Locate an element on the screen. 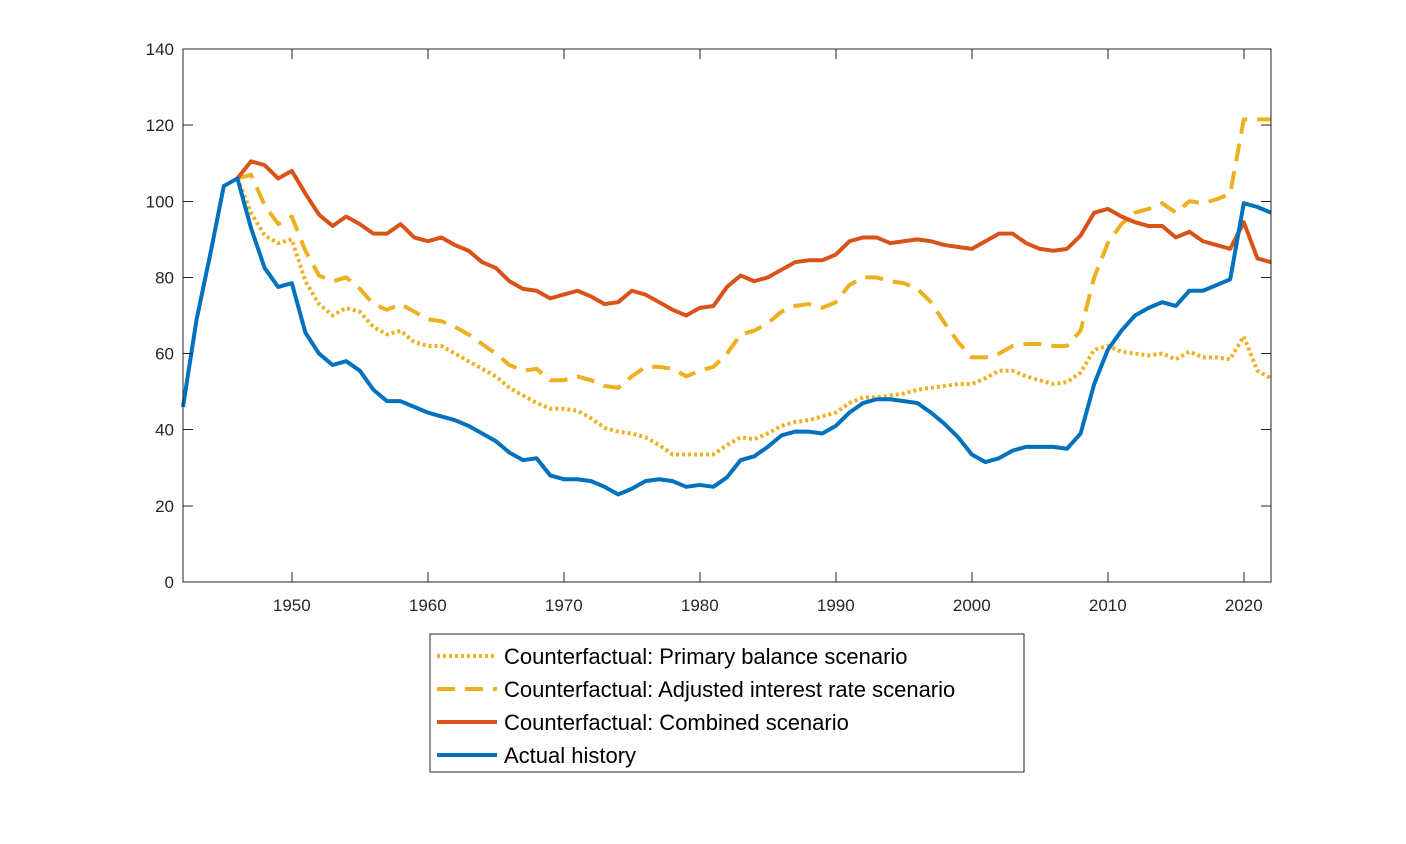 The image size is (1406, 844). y-tick-label: 80 is located at coordinates (164, 277).